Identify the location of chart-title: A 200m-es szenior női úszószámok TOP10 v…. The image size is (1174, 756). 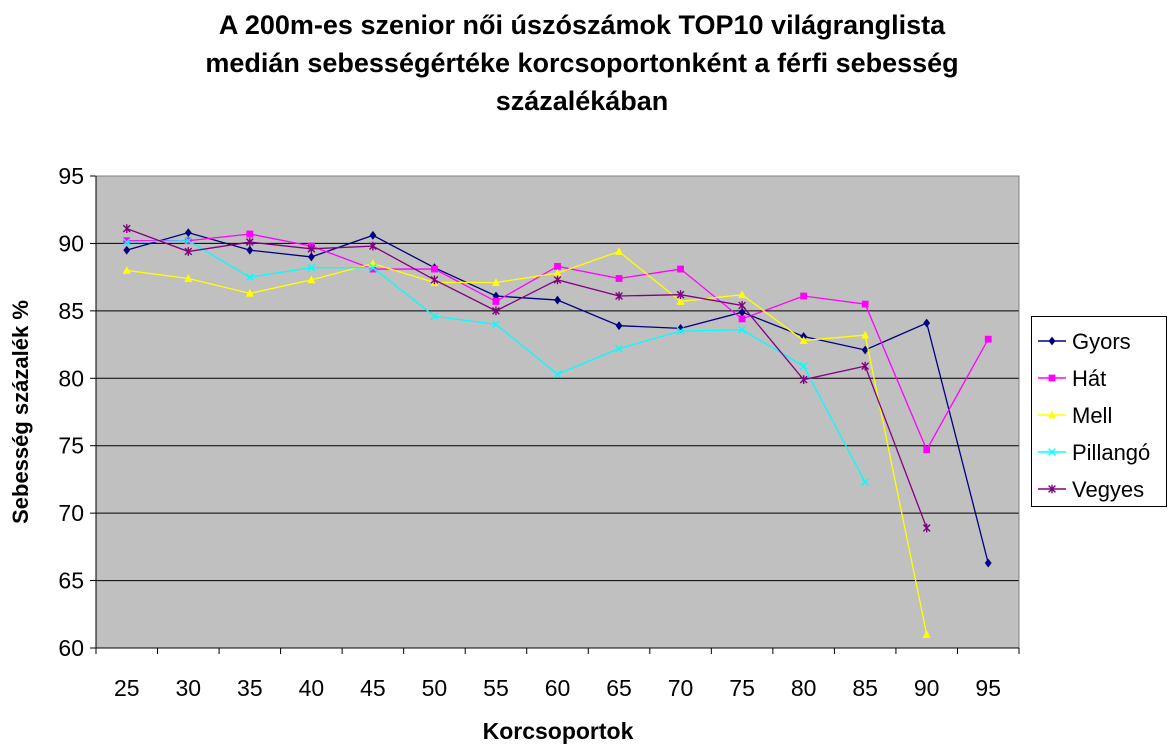
(582, 63).